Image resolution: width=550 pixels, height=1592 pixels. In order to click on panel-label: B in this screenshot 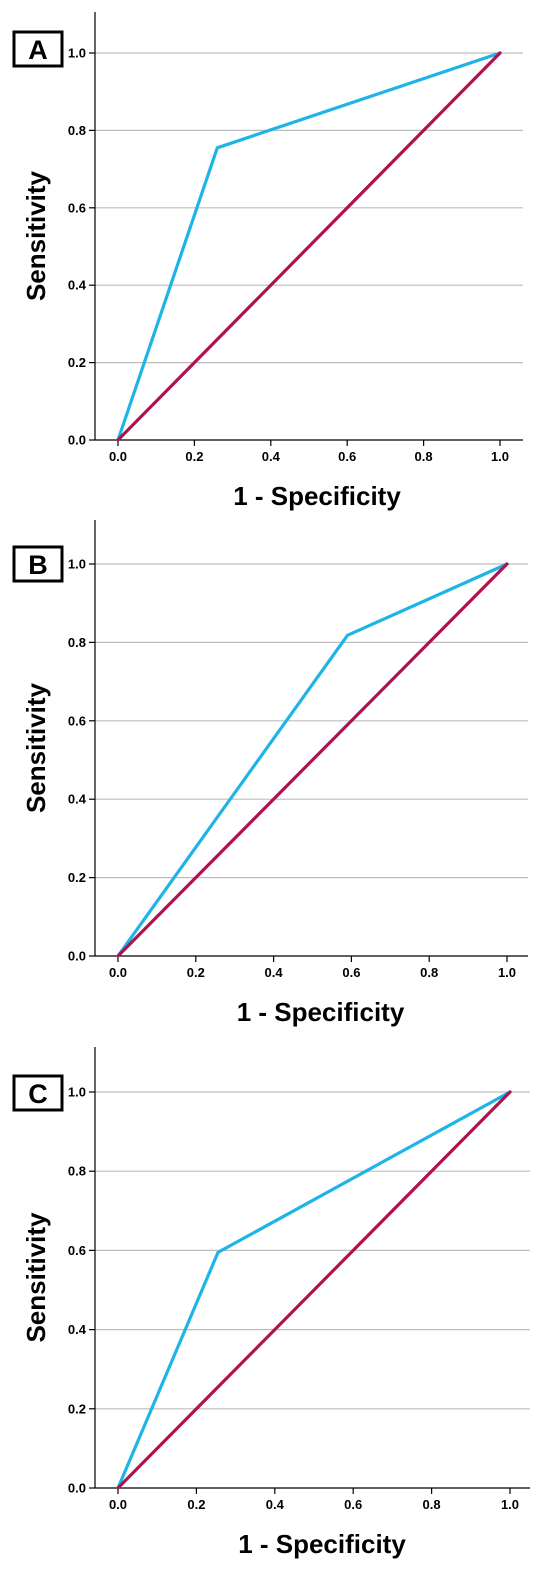, I will do `click(38, 565)`.